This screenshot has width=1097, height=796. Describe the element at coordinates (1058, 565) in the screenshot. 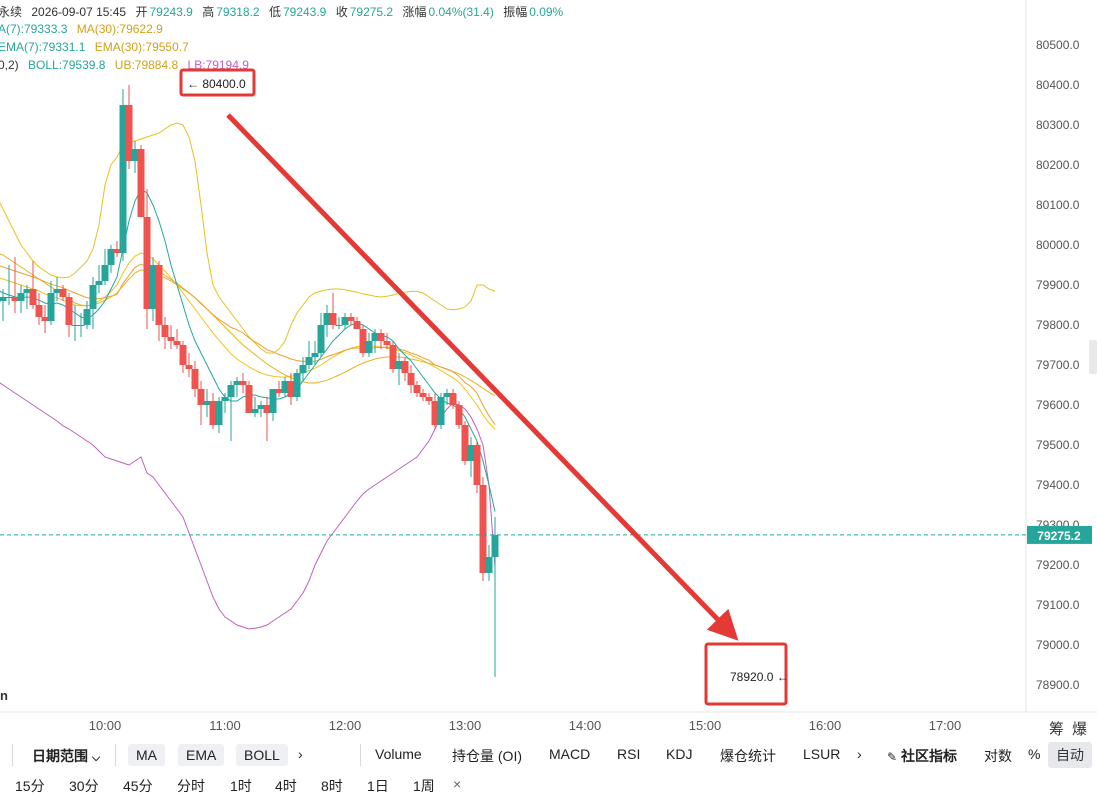

I see `price-tick-label: 79200.0` at that location.